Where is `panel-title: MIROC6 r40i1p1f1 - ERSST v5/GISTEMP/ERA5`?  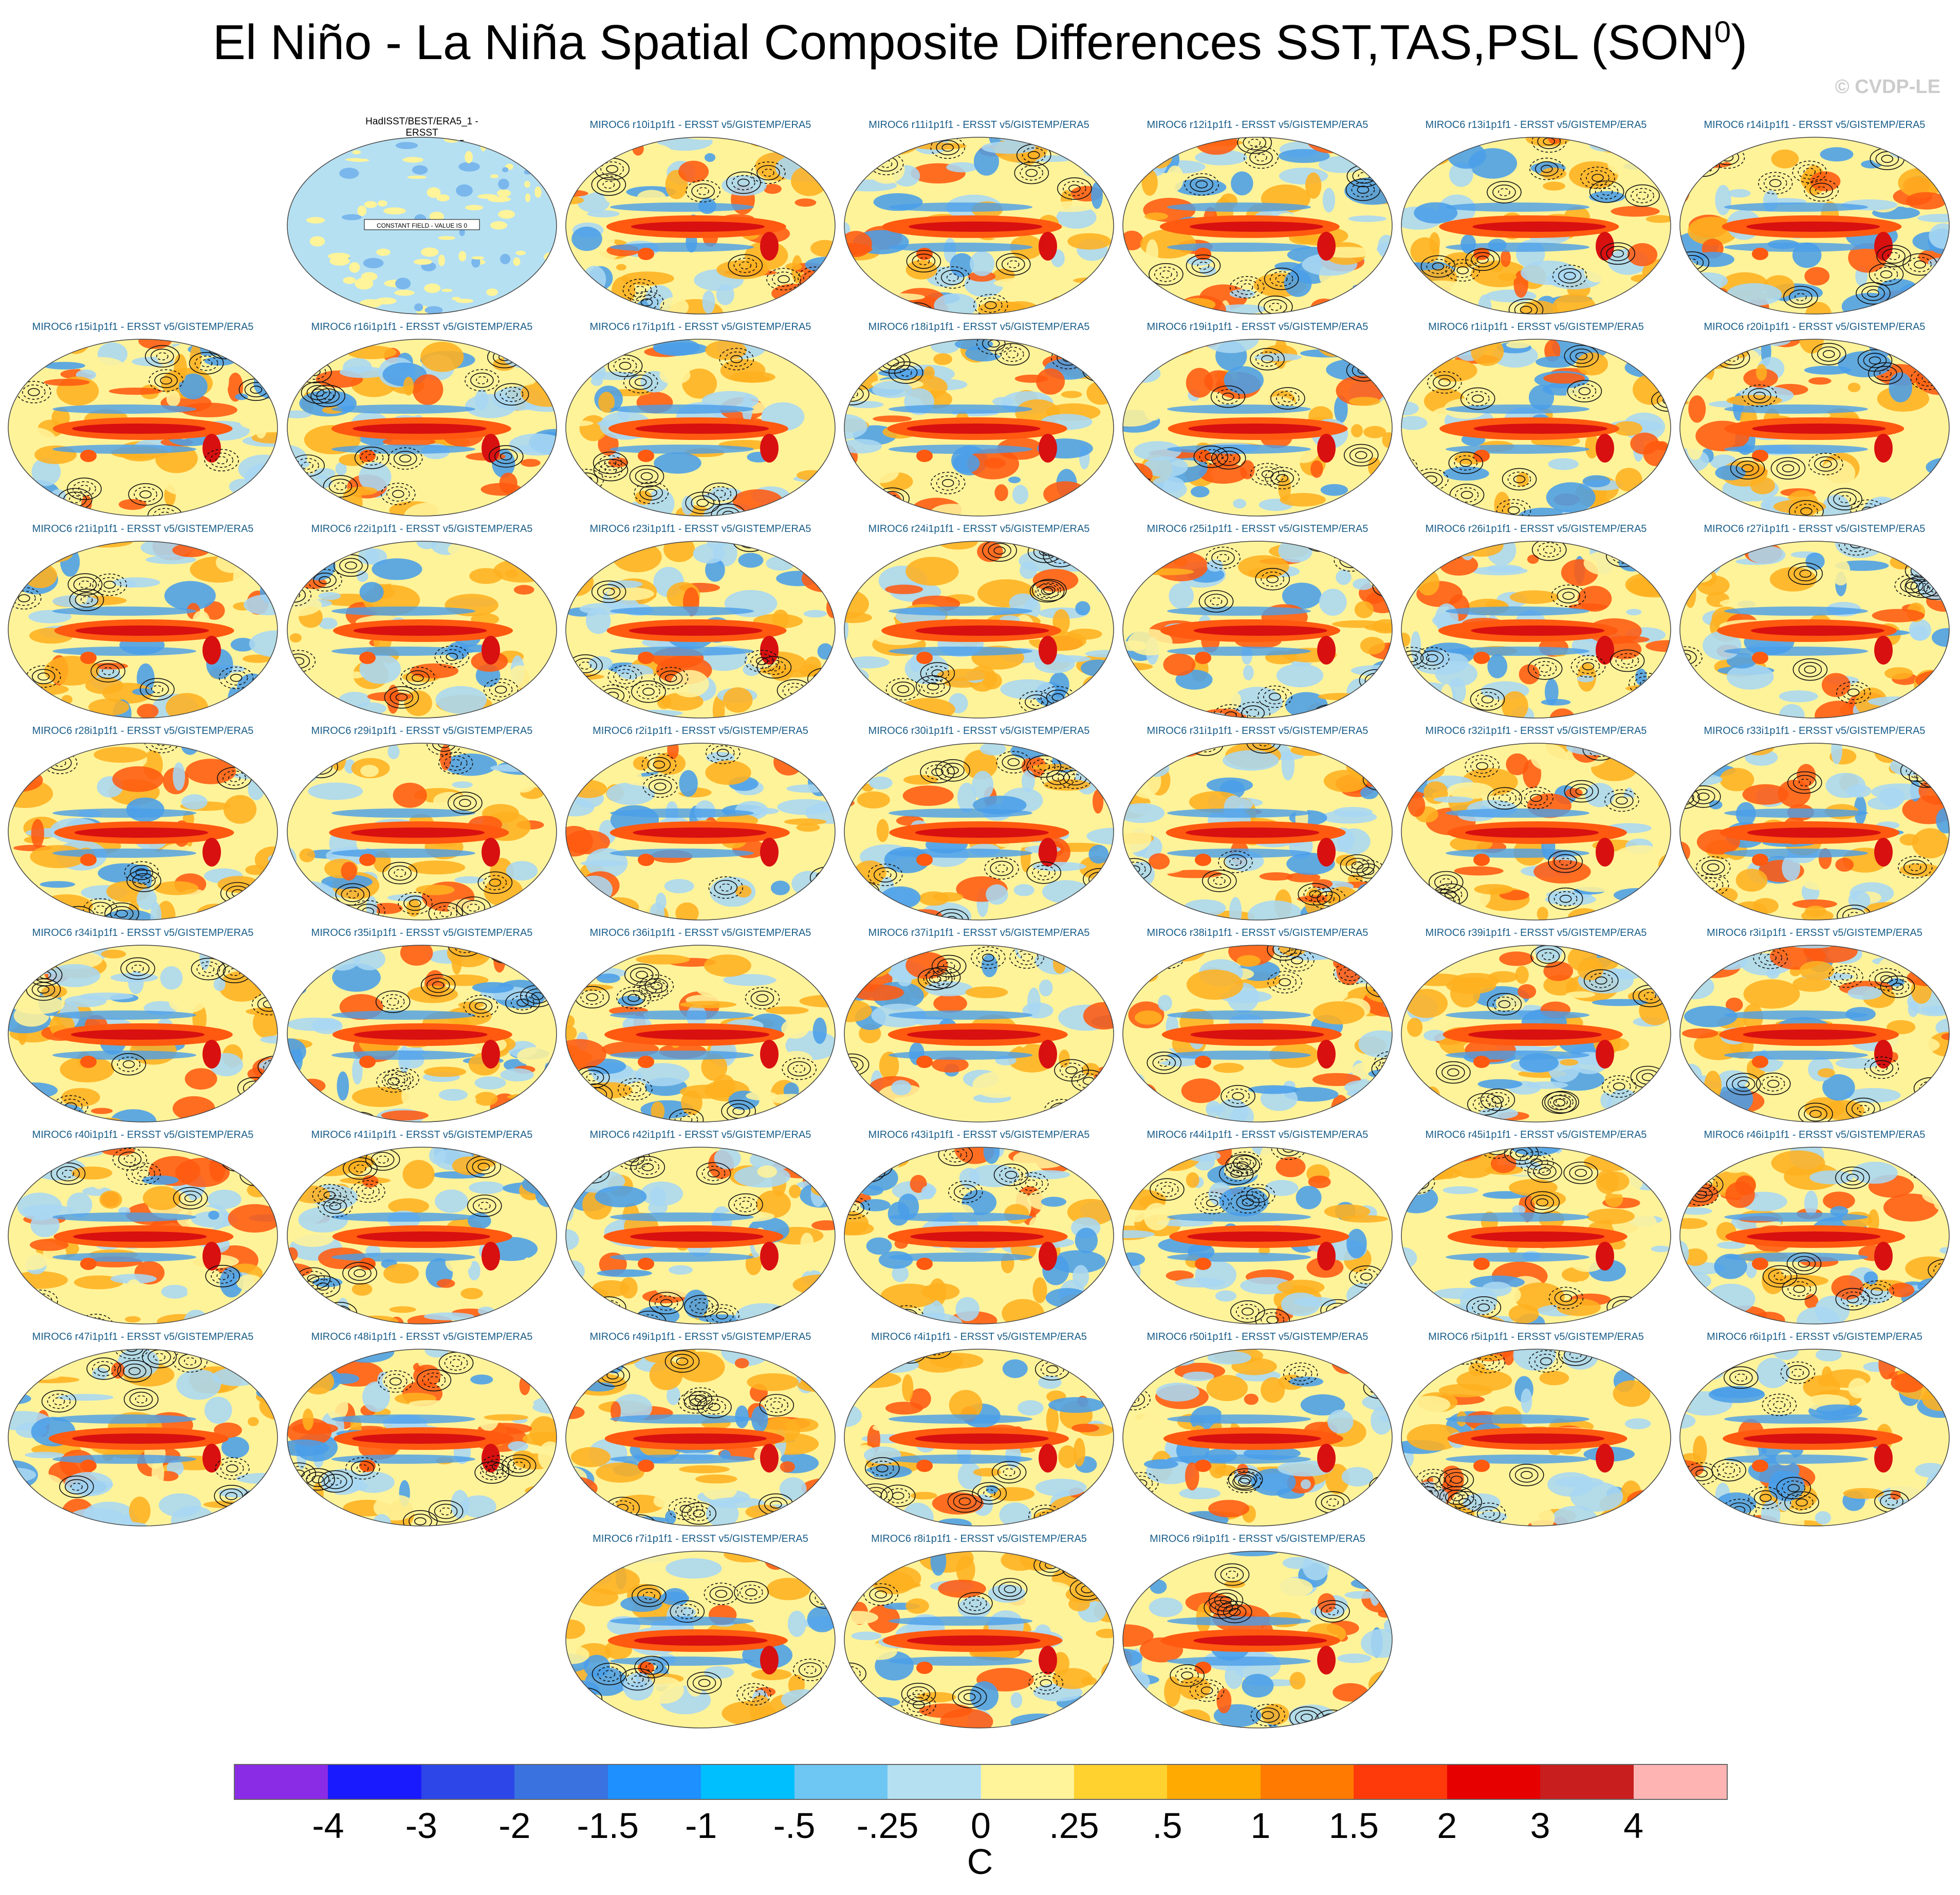
panel-title: MIROC6 r40i1p1f1 - ERSST v5/GISTEMP/ERA5 is located at coordinates (143, 1134).